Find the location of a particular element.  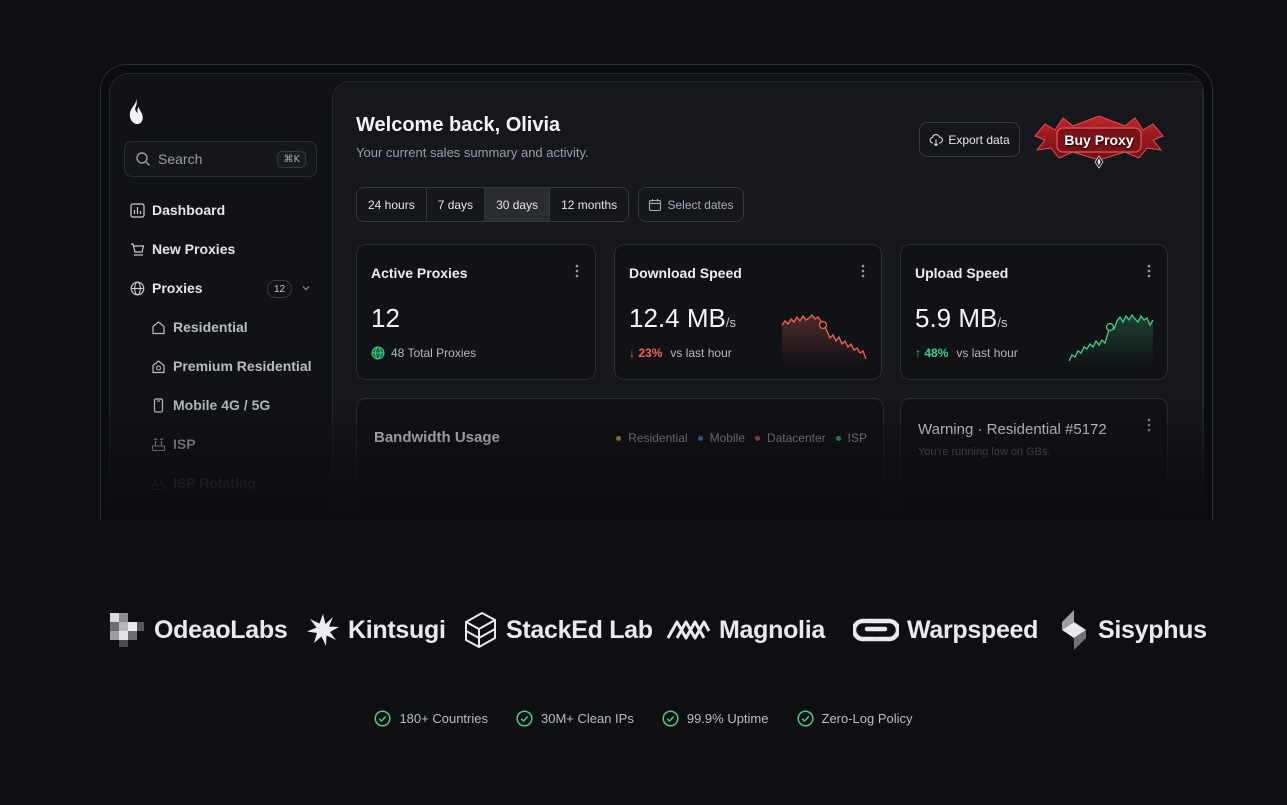

sidebar-item-label: Residential is located at coordinates (210, 327).